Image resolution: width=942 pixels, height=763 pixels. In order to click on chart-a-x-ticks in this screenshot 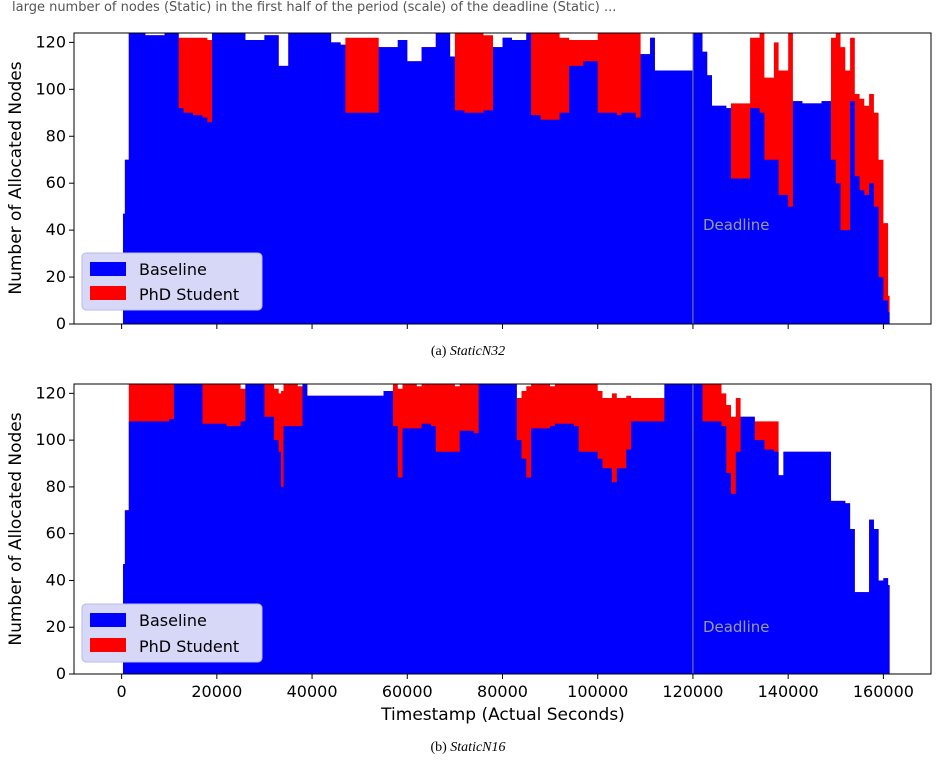, I will do `click(502, 326)`.